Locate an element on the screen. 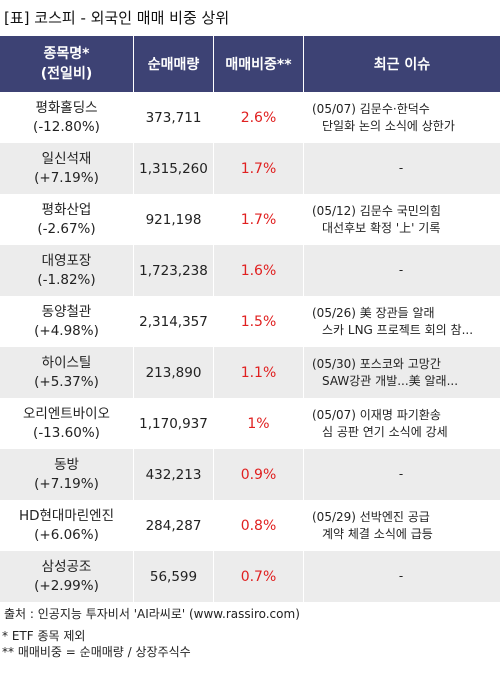 This screenshot has height=675, width=500. net-volume: 56,599 is located at coordinates (174, 576).